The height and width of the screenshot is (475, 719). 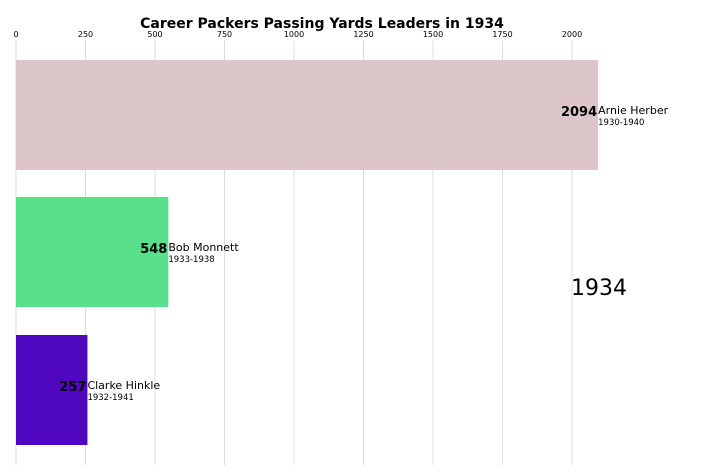 I want to click on x-axis-ticks: 0 250 500 750 1000 1250 1500 1750 2000, so click(x=297, y=34).